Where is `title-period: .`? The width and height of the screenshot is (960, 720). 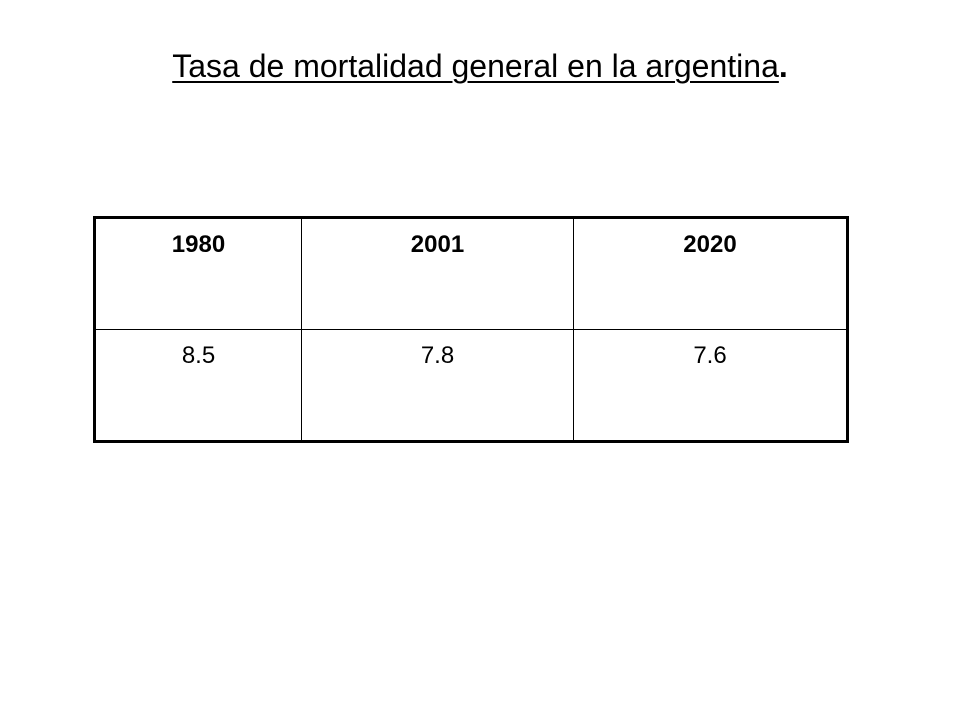 title-period: . is located at coordinates (783, 66).